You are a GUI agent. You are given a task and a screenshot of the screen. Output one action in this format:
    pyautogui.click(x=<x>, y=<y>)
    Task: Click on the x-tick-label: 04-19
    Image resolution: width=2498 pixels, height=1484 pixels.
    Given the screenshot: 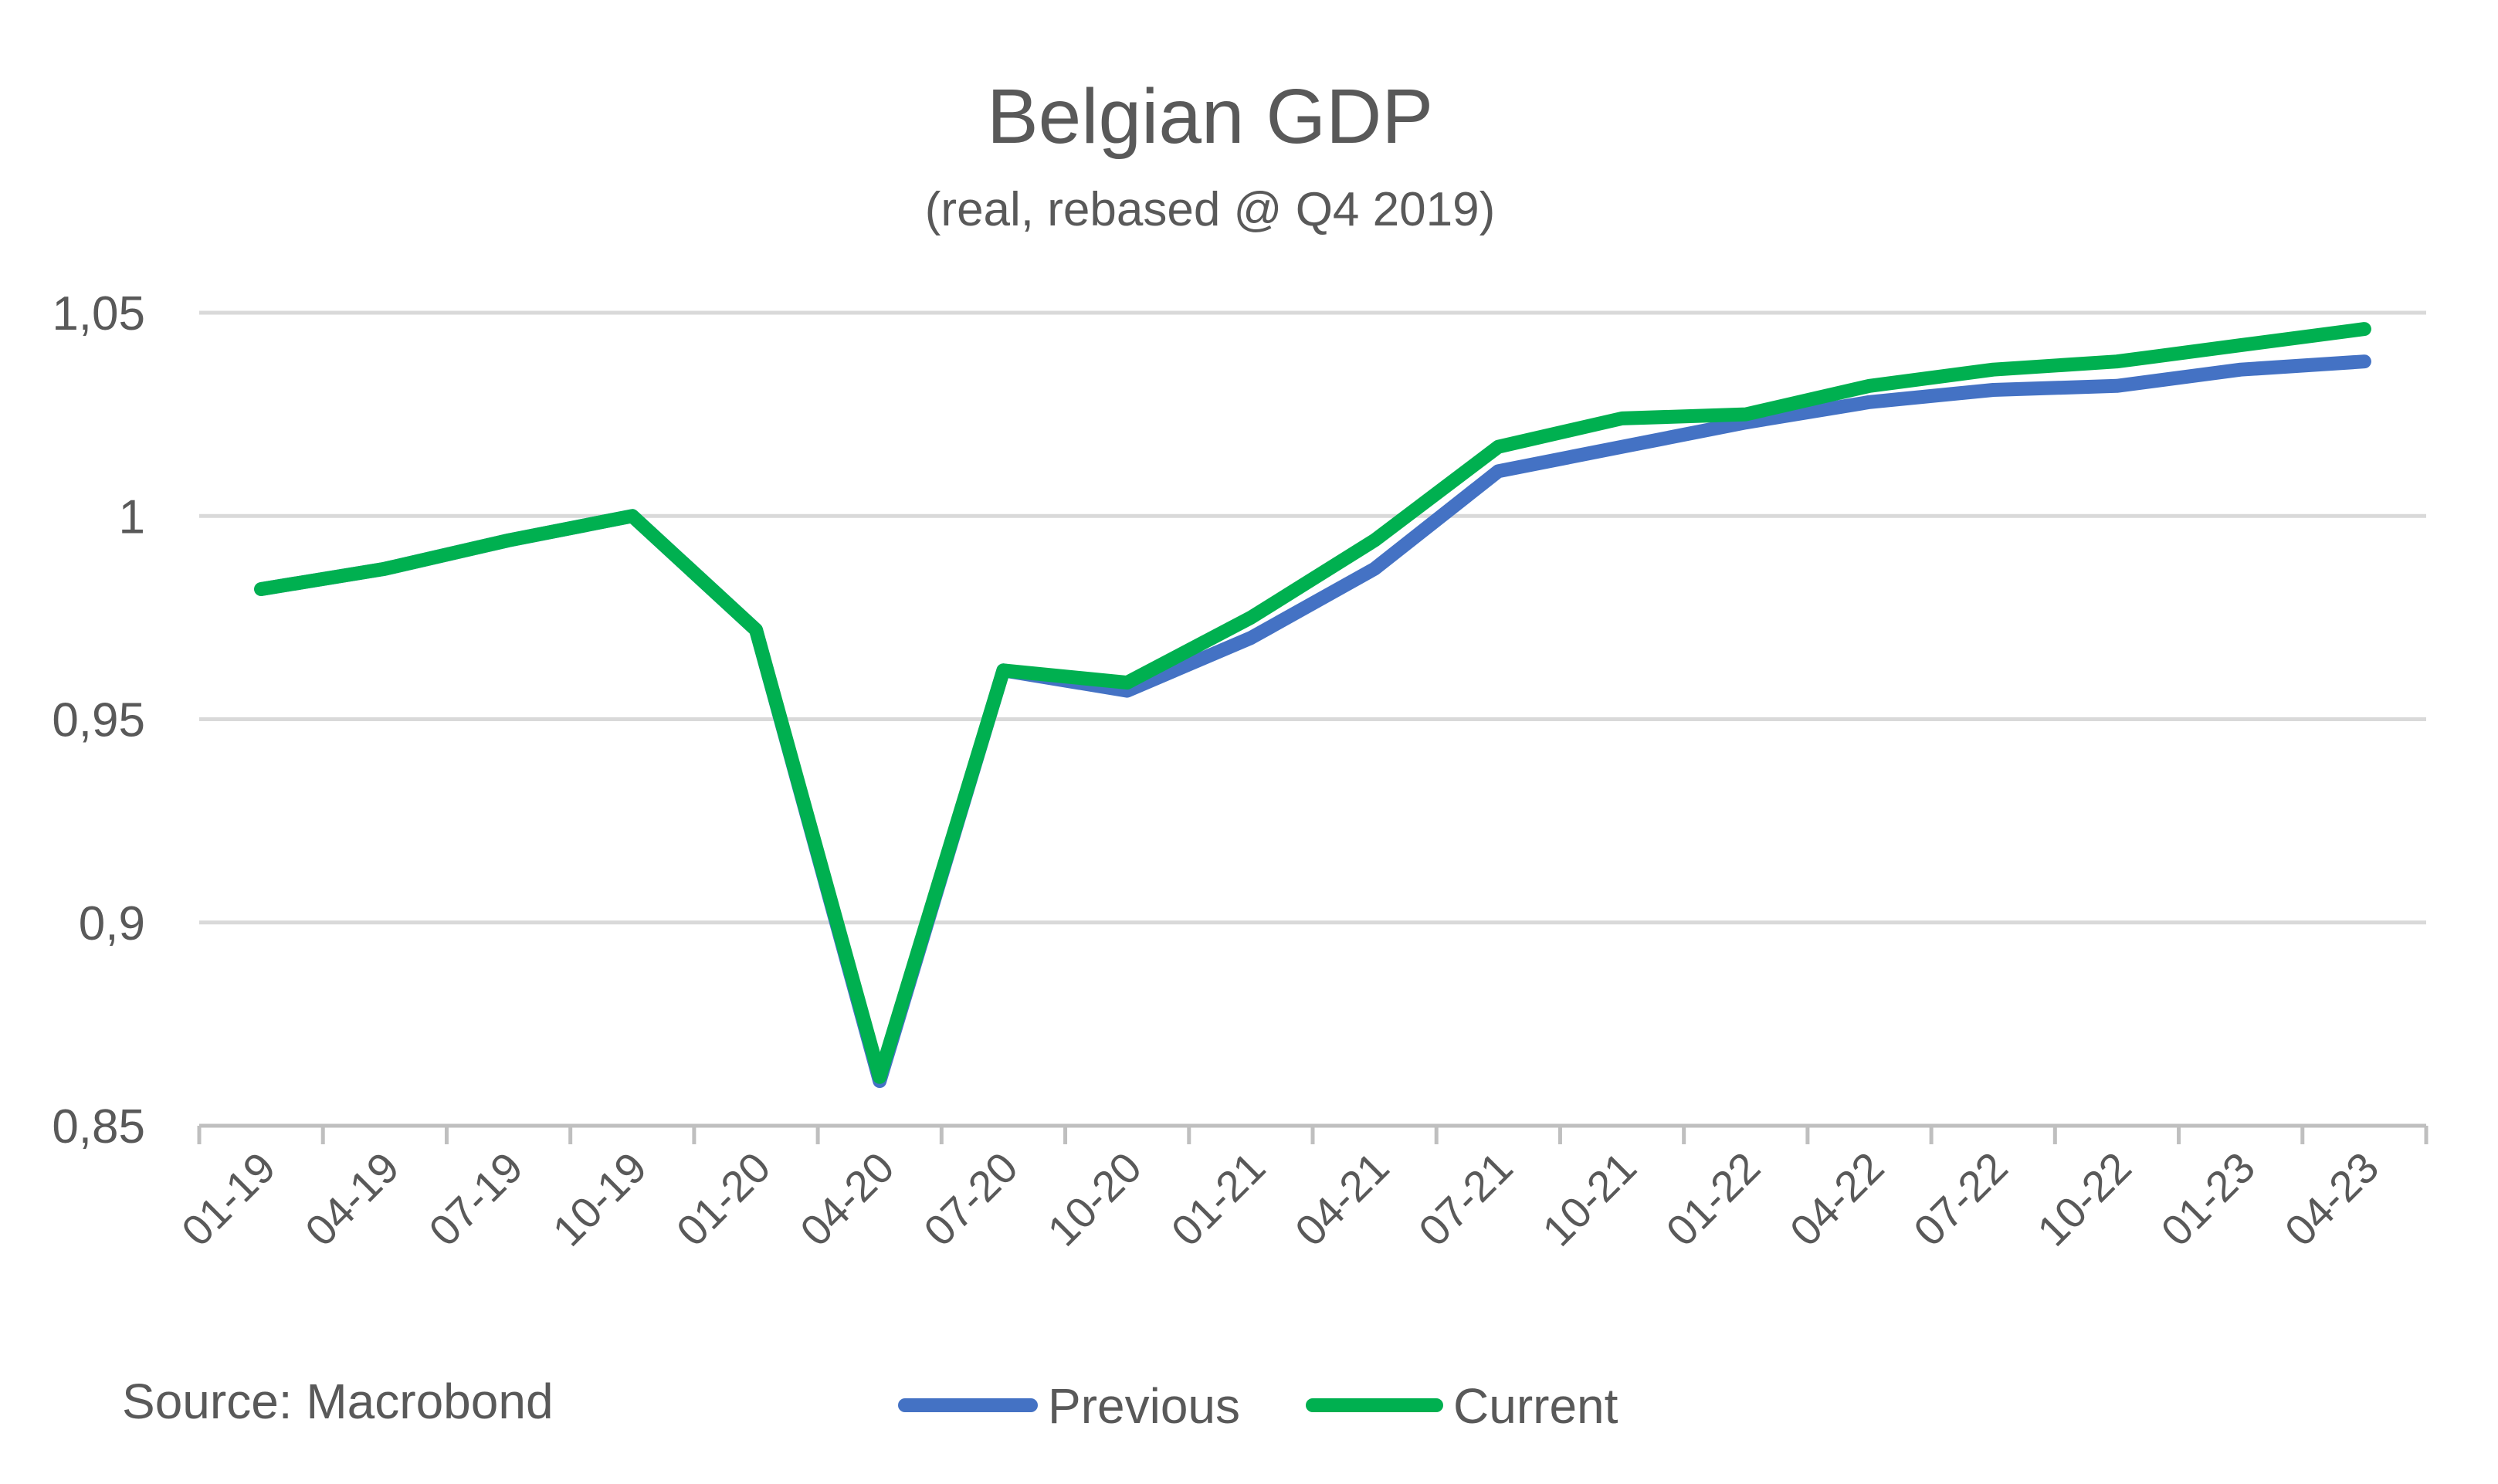 What is the action you would take?
    pyautogui.click(x=352, y=1199)
    